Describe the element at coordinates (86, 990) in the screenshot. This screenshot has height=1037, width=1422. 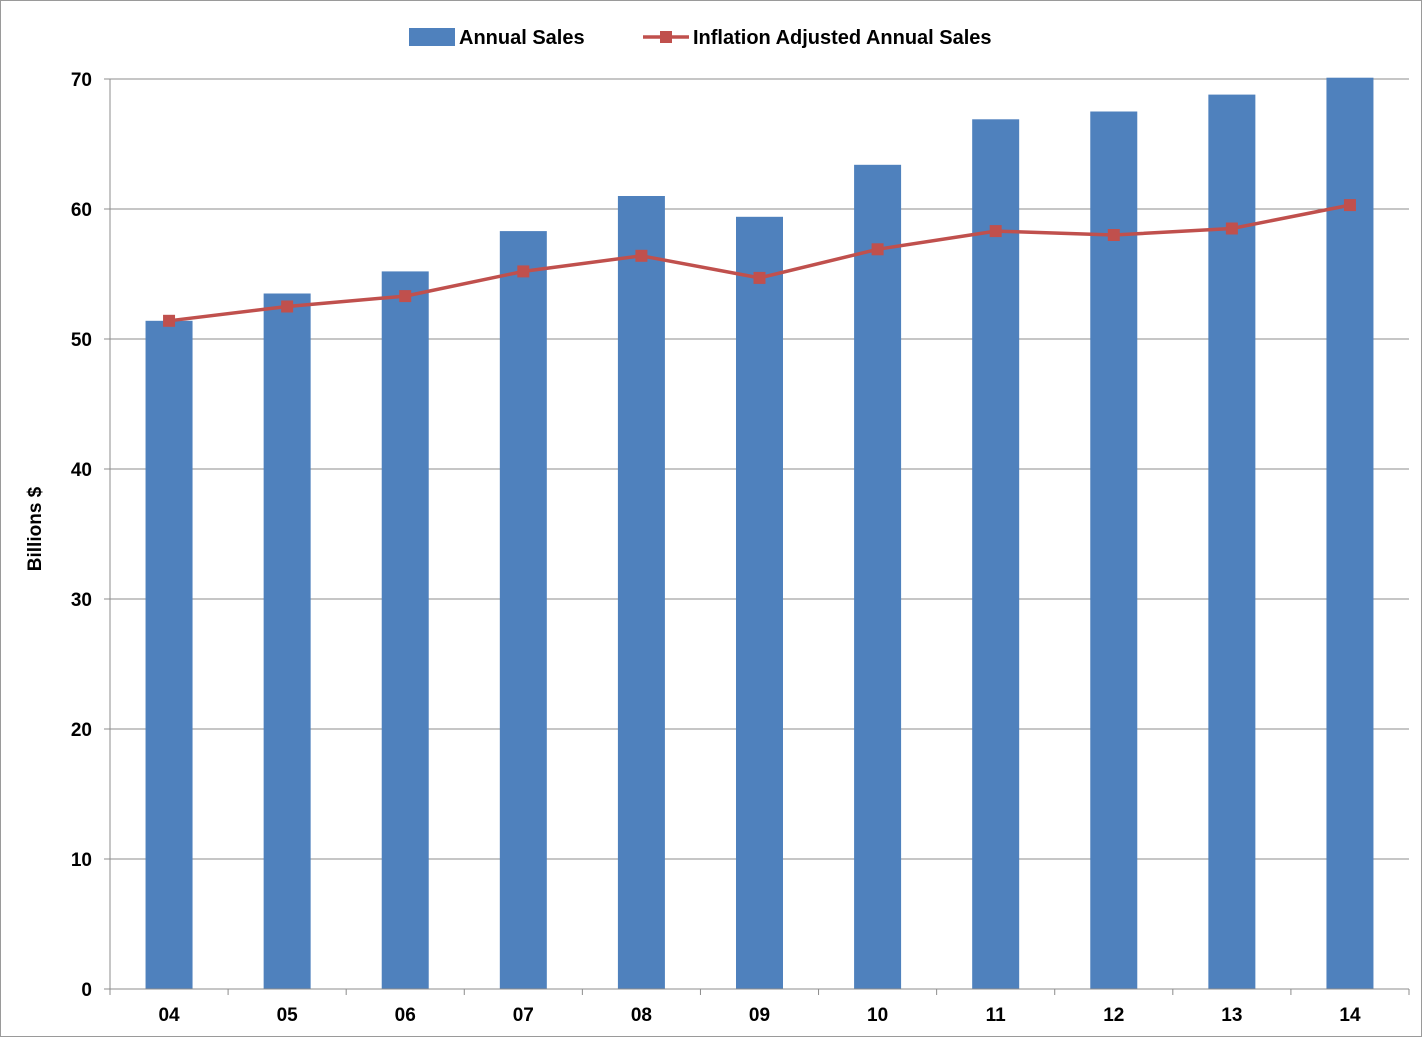
I see `y-tick-label: 0` at that location.